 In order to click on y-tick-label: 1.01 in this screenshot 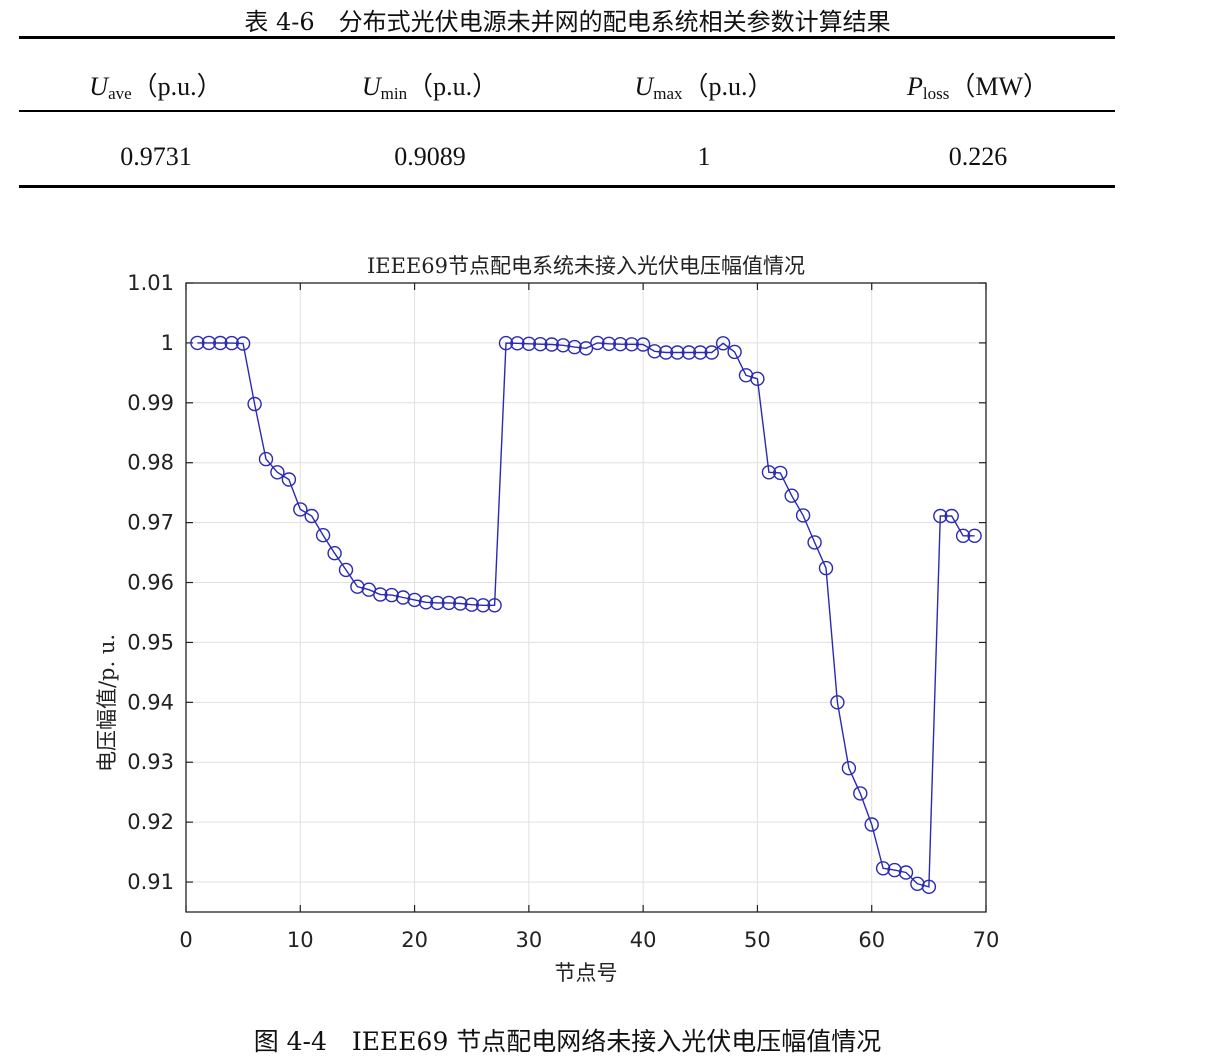, I will do `click(150, 283)`.